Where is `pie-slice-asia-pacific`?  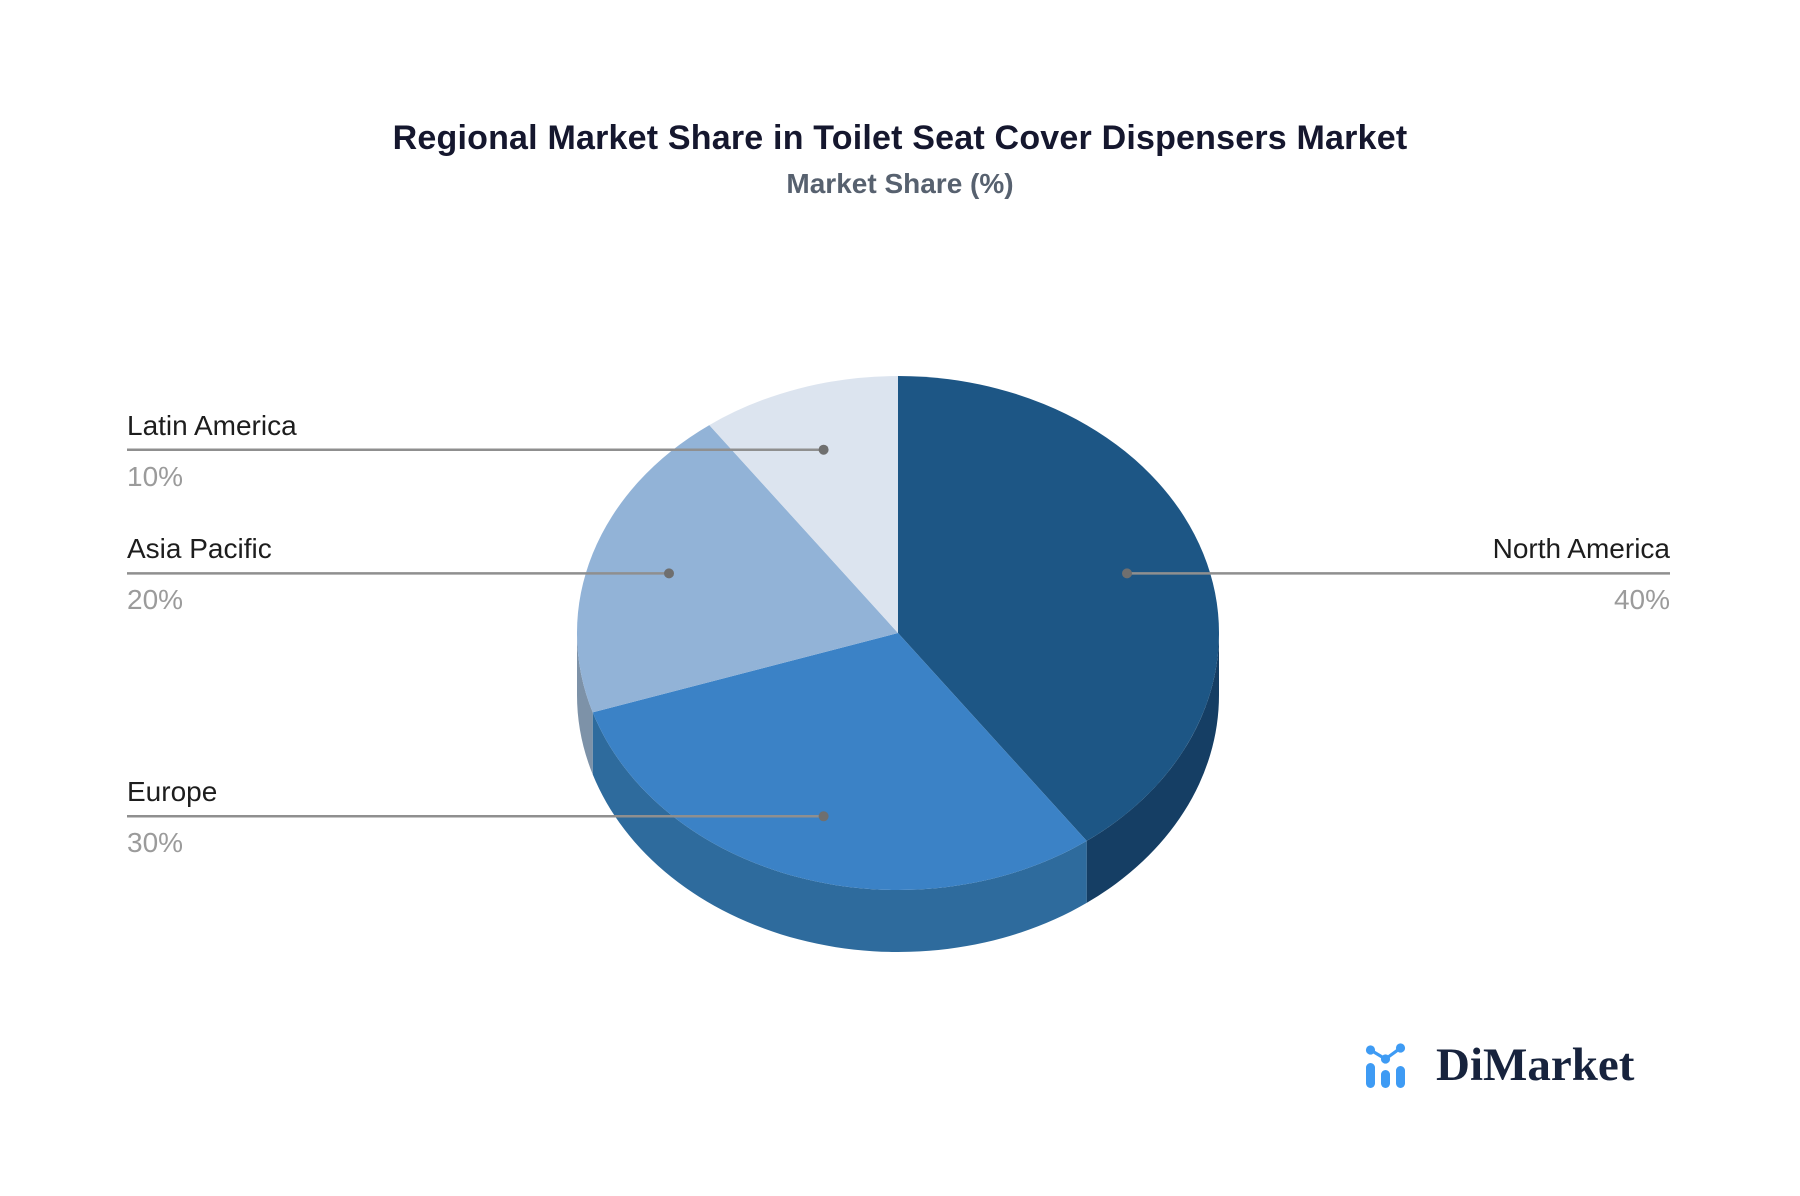 pie-slice-asia-pacific is located at coordinates (737, 569).